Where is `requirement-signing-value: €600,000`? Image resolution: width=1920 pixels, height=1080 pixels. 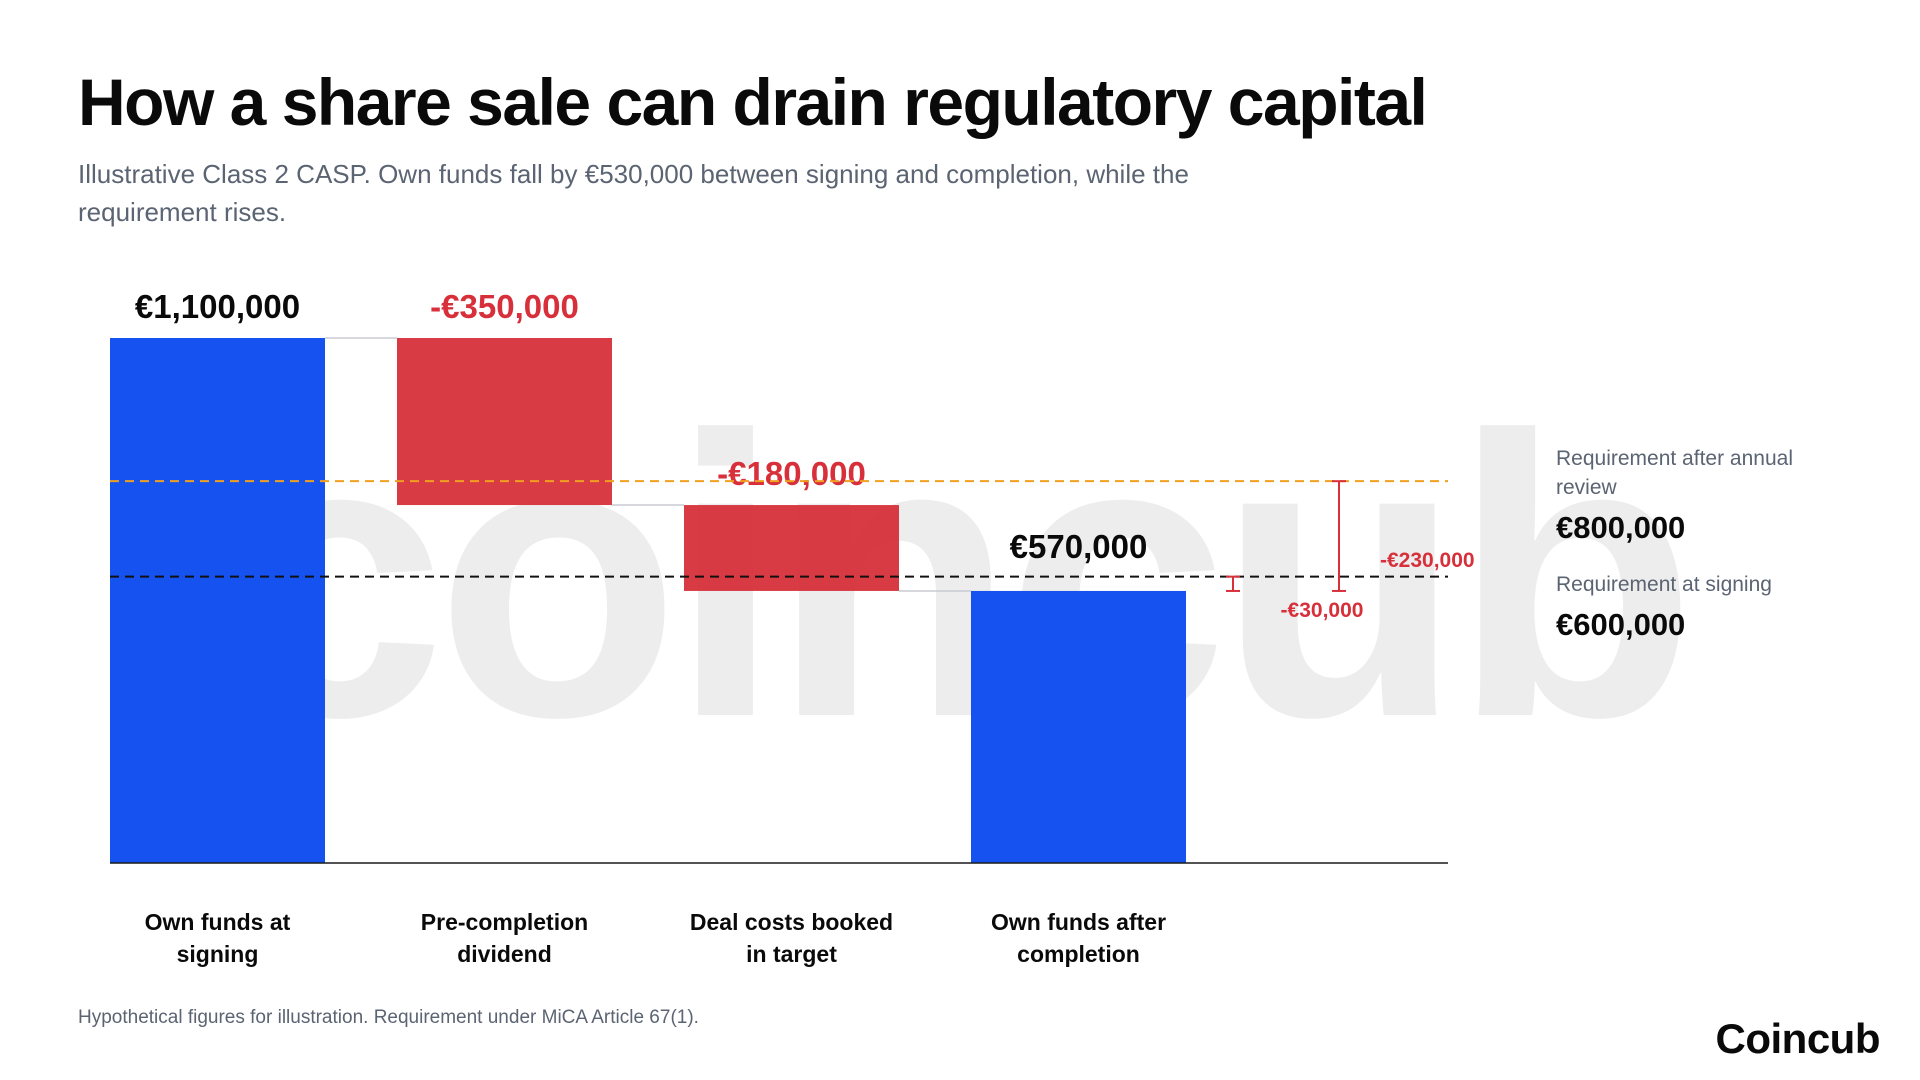
requirement-signing-value: €600,000 is located at coordinates (1621, 624).